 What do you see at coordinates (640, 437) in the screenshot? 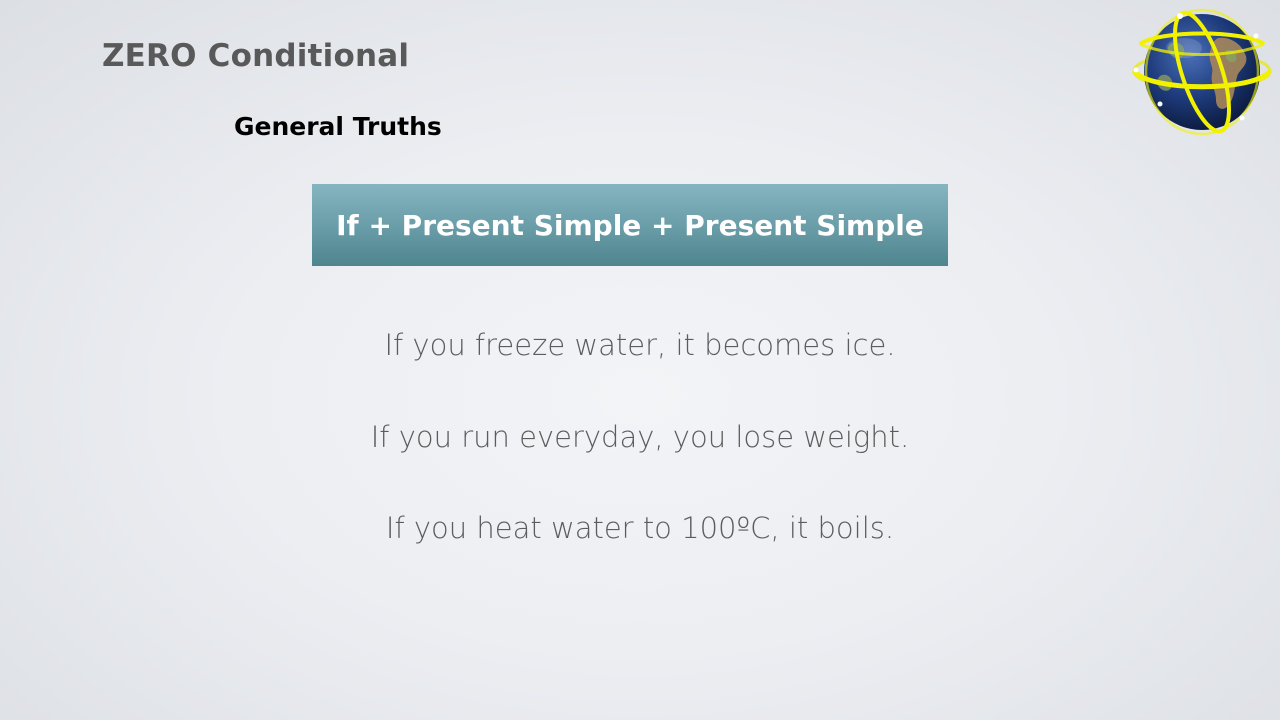
I see `example-sentence-2: If you run everyday, you lose weight.` at bounding box center [640, 437].